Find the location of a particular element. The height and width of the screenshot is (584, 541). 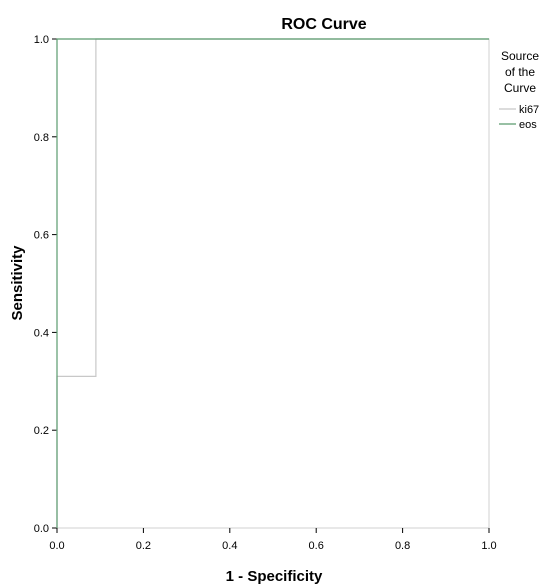

legend-title-line-3: Curve is located at coordinates (520, 88).